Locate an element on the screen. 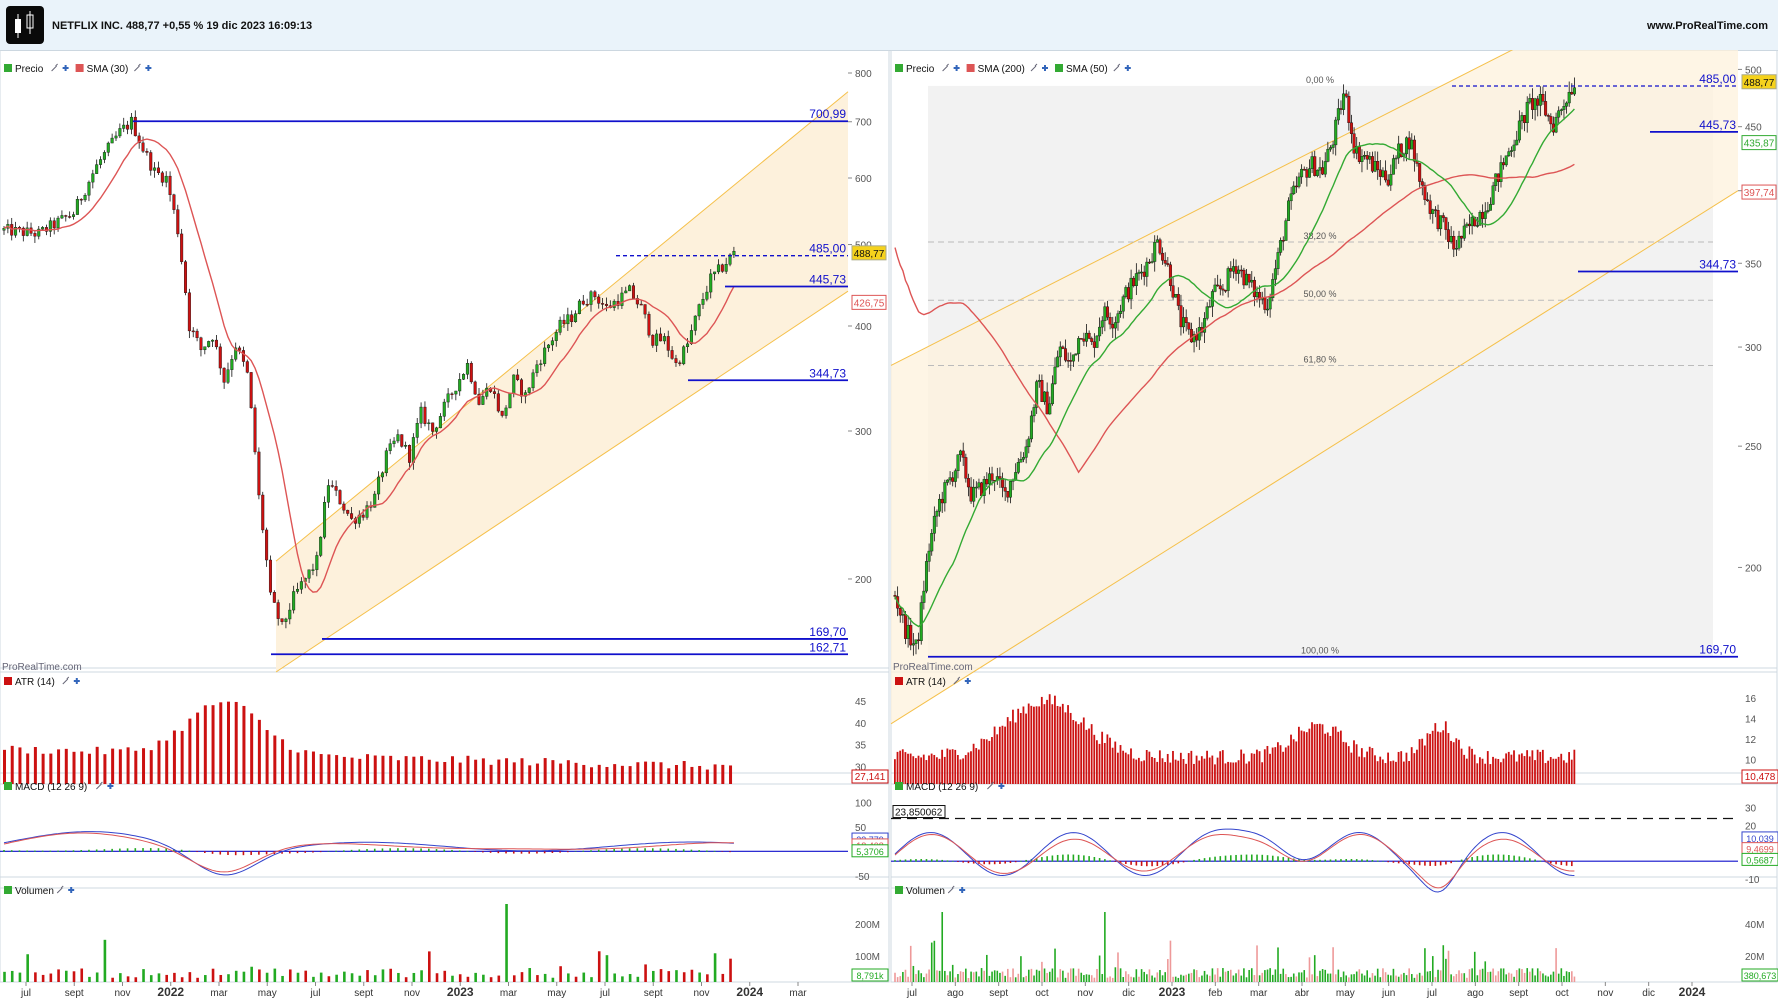 This screenshot has width=1778, height=1000. prorealtime-logo-icon is located at coordinates (25, 25).